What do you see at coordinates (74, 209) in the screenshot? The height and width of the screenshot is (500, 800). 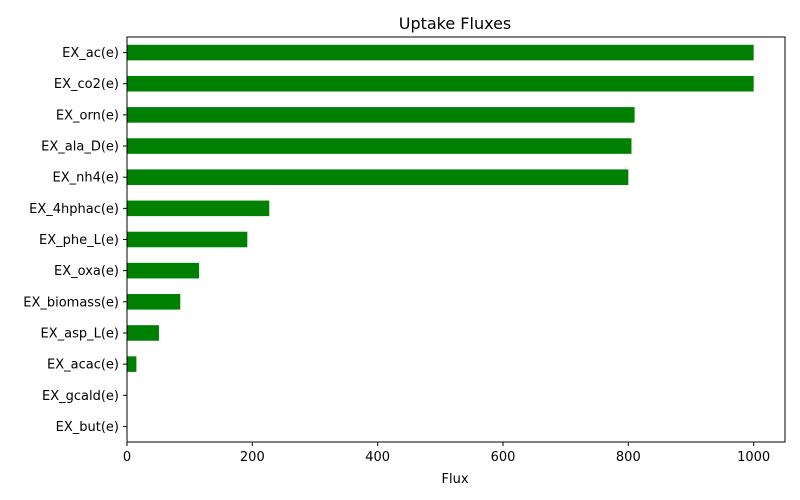 I see `y-tick-label: EX_4hphac(e)` at bounding box center [74, 209].